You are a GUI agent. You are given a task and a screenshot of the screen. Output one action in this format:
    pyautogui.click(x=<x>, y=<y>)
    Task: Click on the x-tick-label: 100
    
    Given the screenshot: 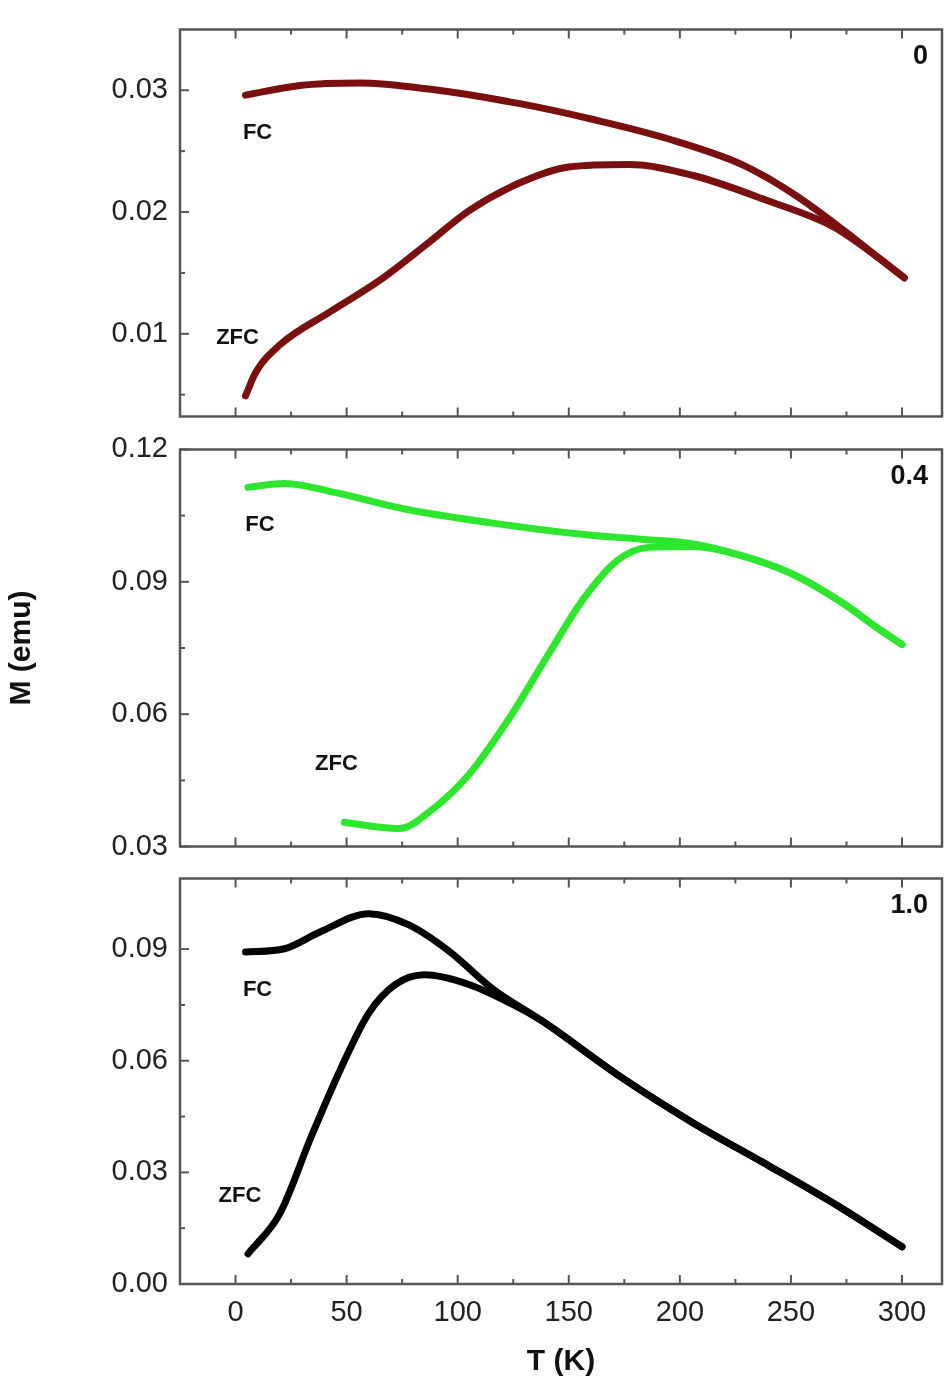 What is the action you would take?
    pyautogui.click(x=457, y=1311)
    